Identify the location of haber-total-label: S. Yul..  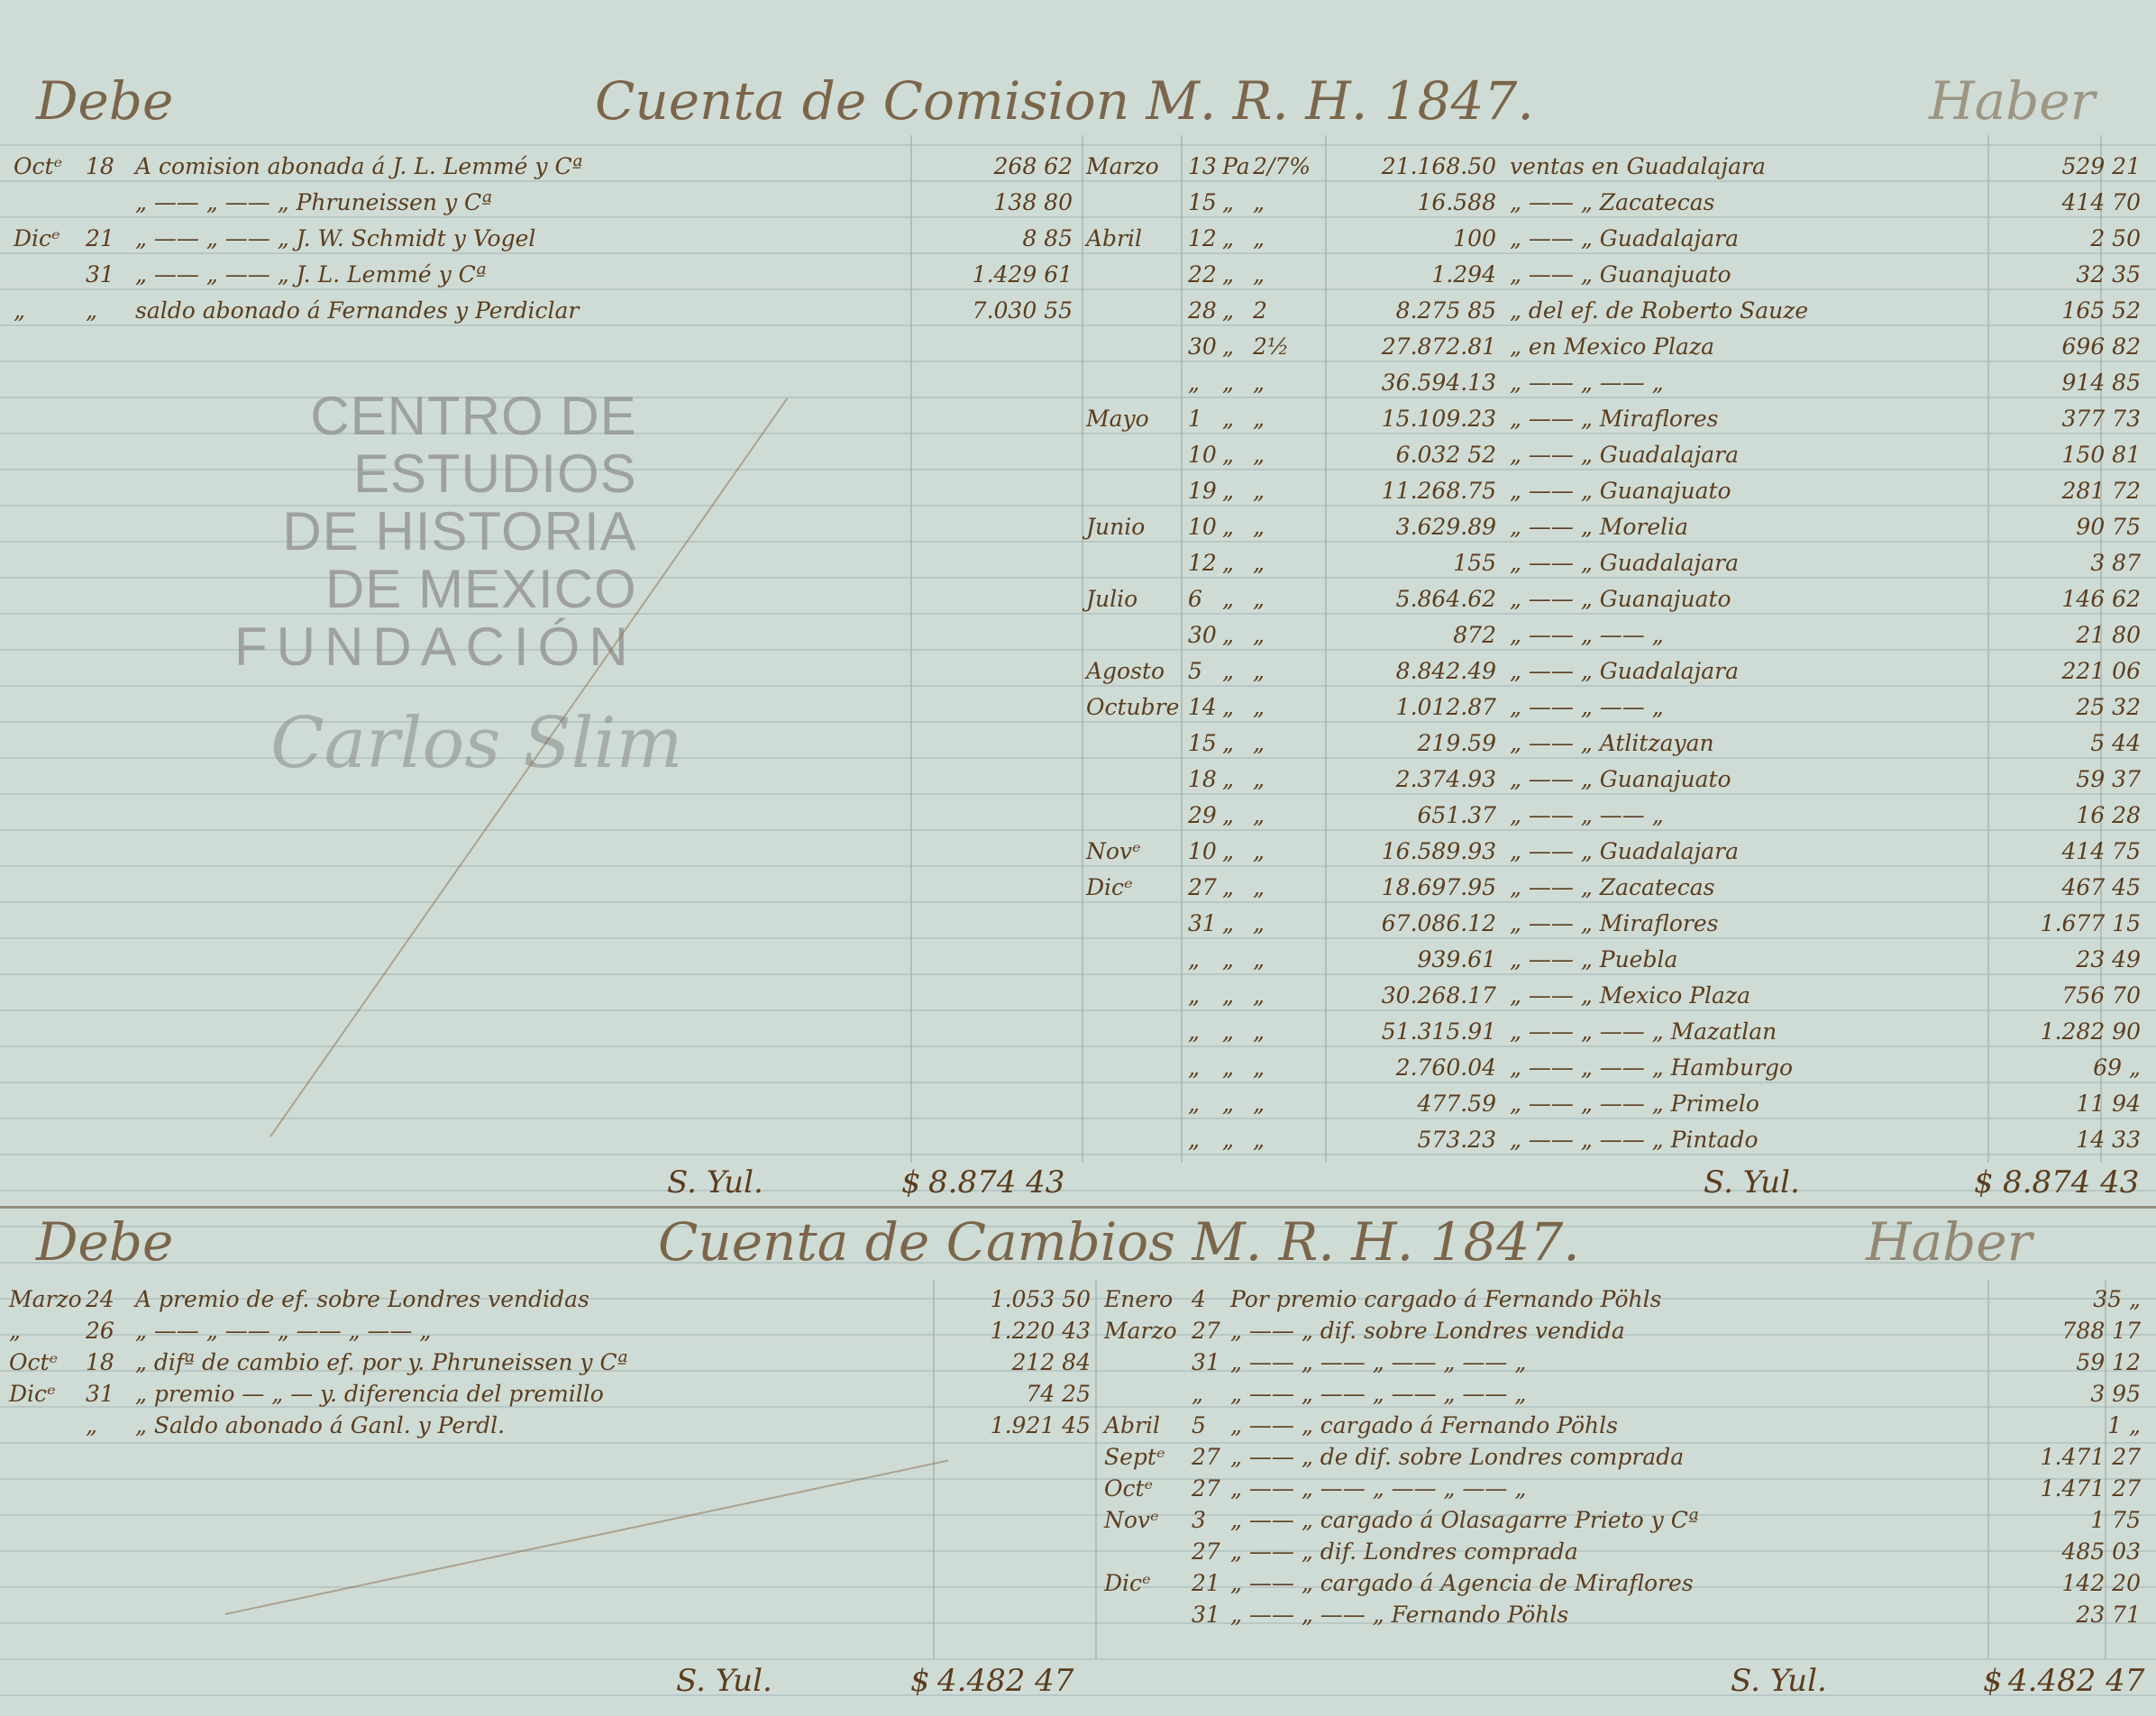
(1779, 1681).